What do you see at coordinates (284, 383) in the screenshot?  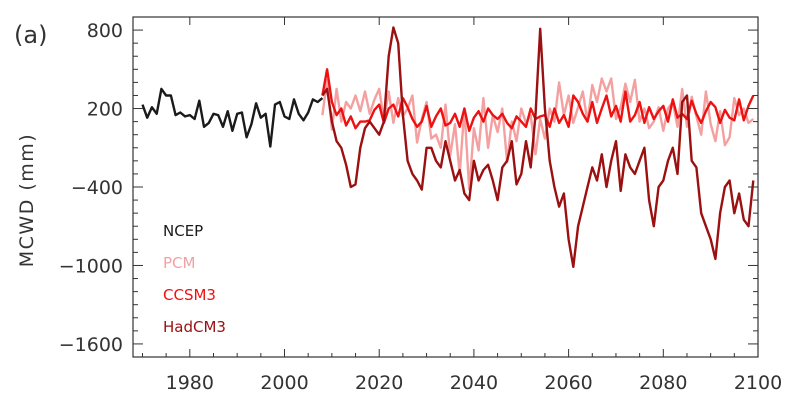 I see `x-tick-label: 2000` at bounding box center [284, 383].